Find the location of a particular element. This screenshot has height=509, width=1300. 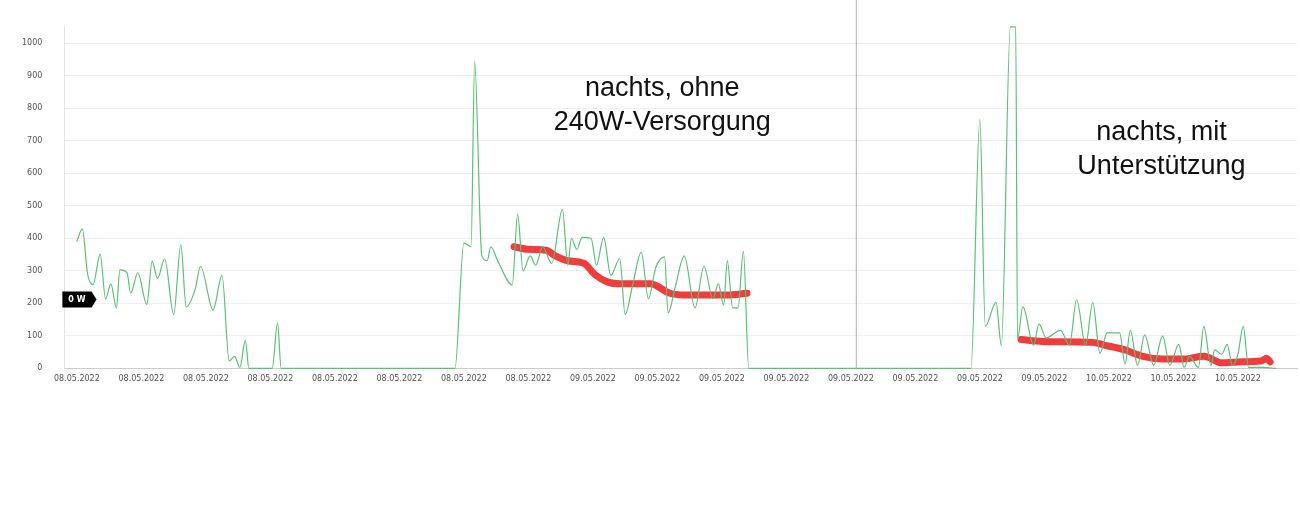

y-tick-label: 700 is located at coordinates (35, 140).